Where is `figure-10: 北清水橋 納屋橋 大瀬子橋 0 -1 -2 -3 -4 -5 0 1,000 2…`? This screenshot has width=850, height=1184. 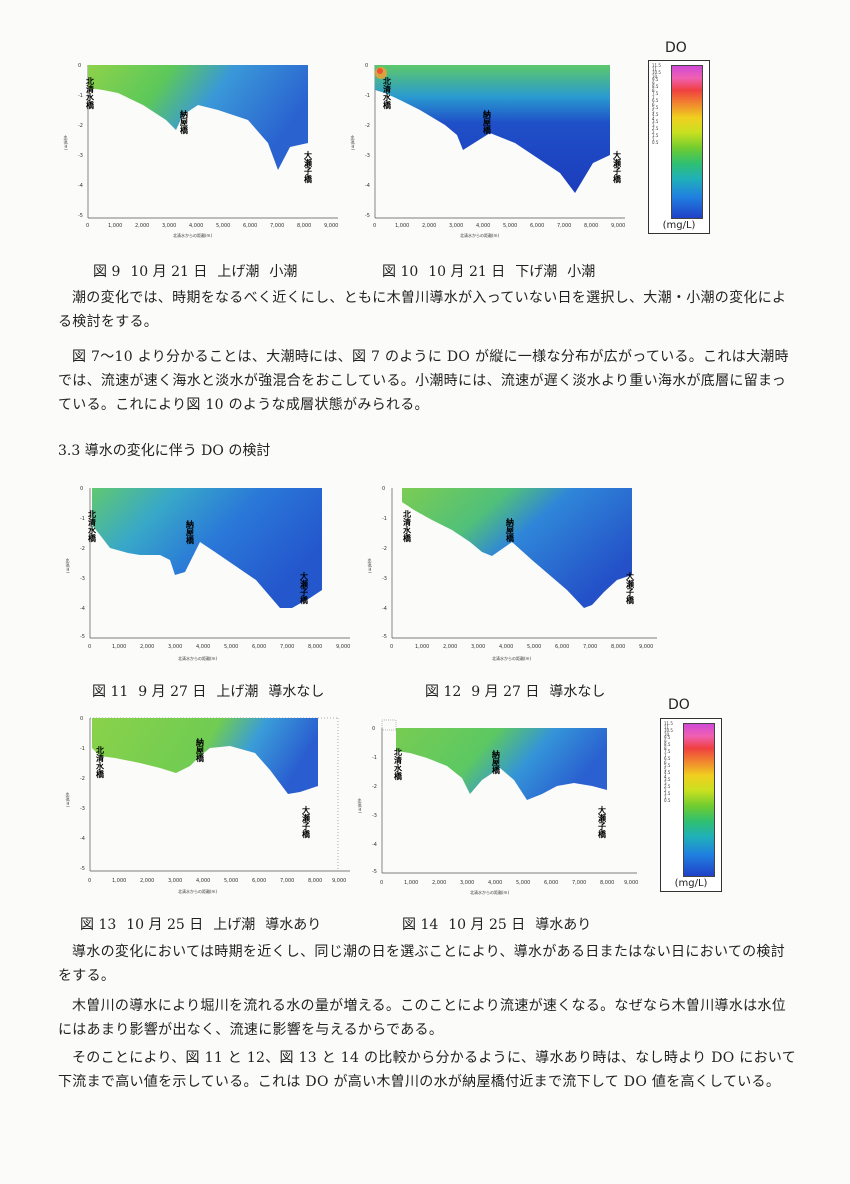
figure-10: 北清水橋 納屋橋 大瀬子橋 0 -1 -2 -3 -4 -5 0 1,000 2… is located at coordinates (490, 152).